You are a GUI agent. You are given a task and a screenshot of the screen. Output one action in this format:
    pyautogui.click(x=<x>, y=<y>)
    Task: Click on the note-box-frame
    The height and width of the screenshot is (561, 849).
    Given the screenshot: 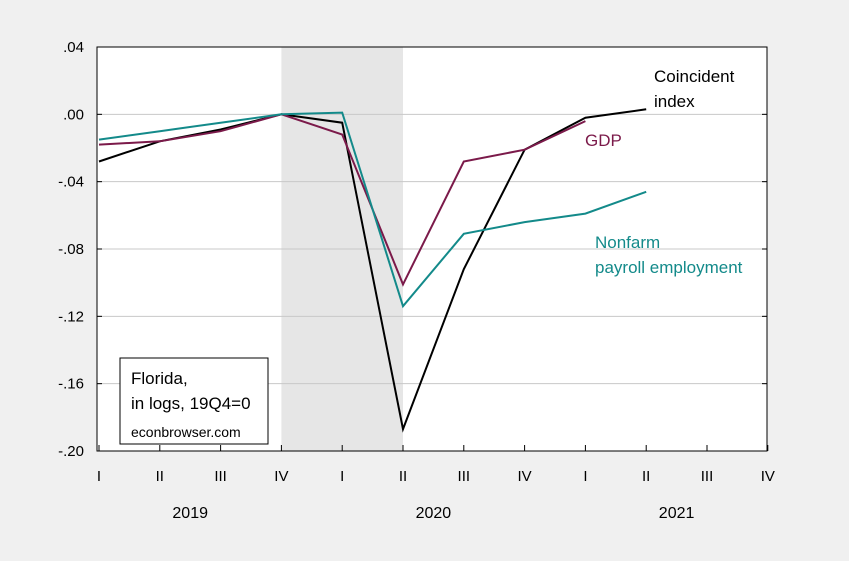 What is the action you would take?
    pyautogui.click(x=194, y=401)
    